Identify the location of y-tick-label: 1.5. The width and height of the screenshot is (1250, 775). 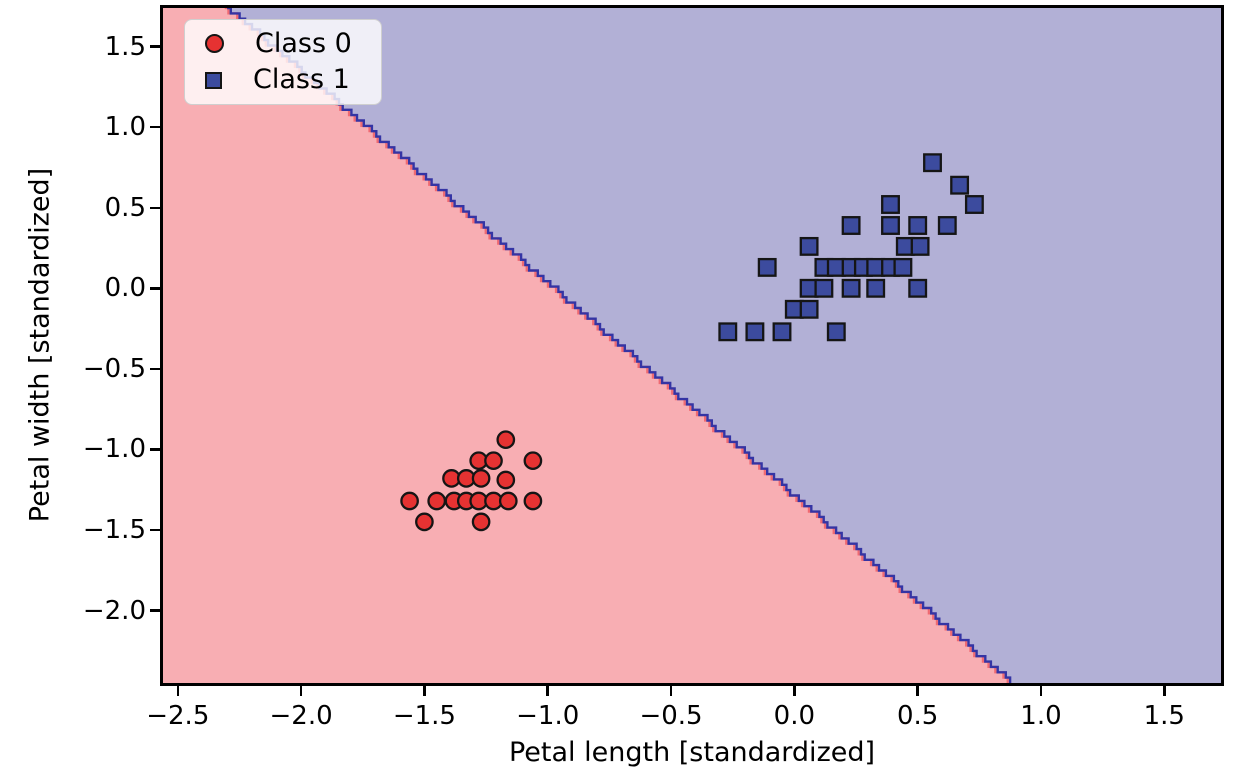
(125, 46).